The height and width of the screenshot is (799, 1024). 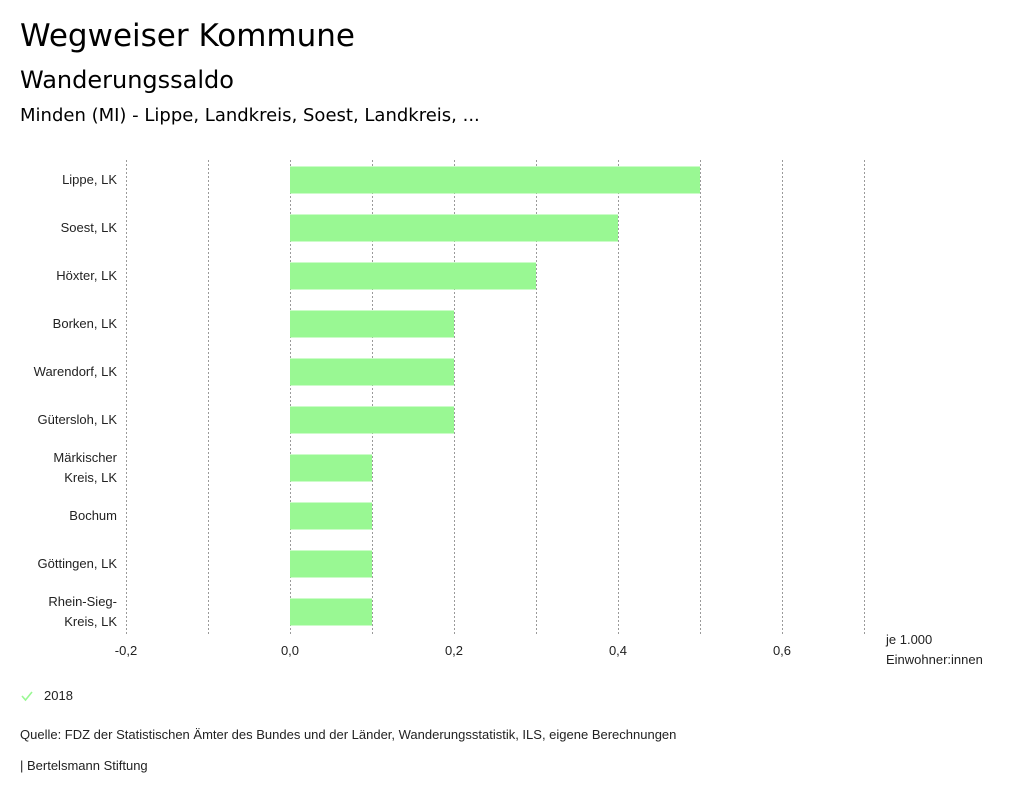 What do you see at coordinates (27, 696) in the screenshot?
I see `checkmark-icon` at bounding box center [27, 696].